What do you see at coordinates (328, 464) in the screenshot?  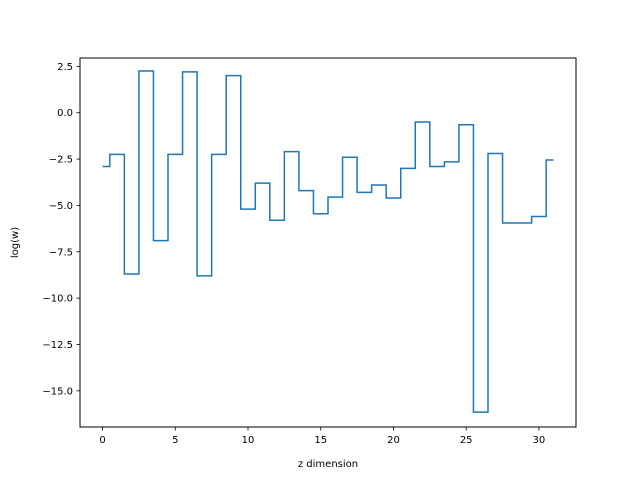 I see `x-axis-label: z dimension` at bounding box center [328, 464].